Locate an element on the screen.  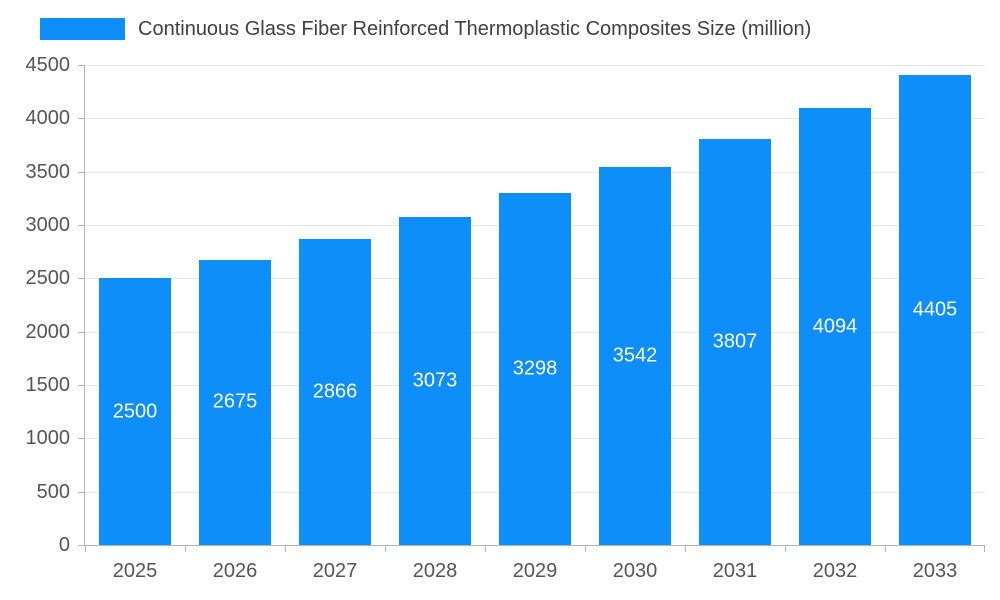
bar-2029: 3298 is located at coordinates (535, 369).